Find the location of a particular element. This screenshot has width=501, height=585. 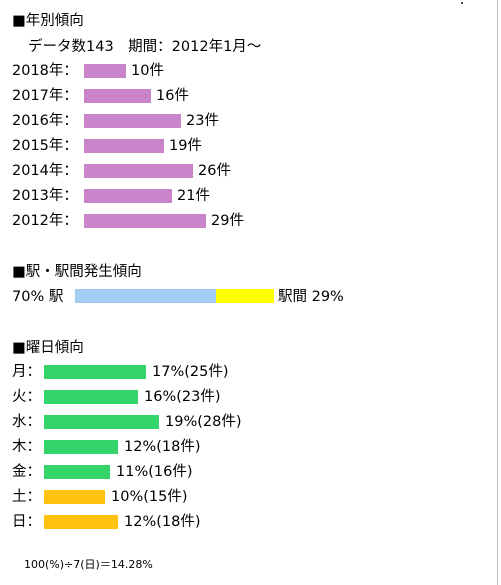

year-value-label: 10件 is located at coordinates (147, 71).